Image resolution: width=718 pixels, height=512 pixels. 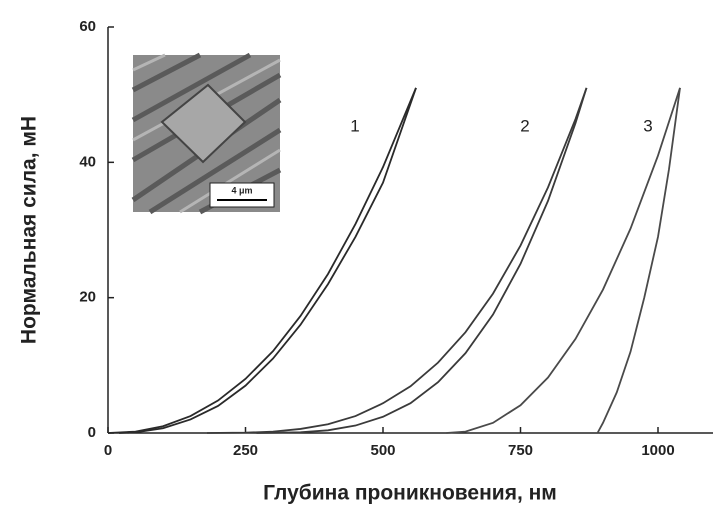 I want to click on y-tick-label: 60, so click(x=87, y=26).